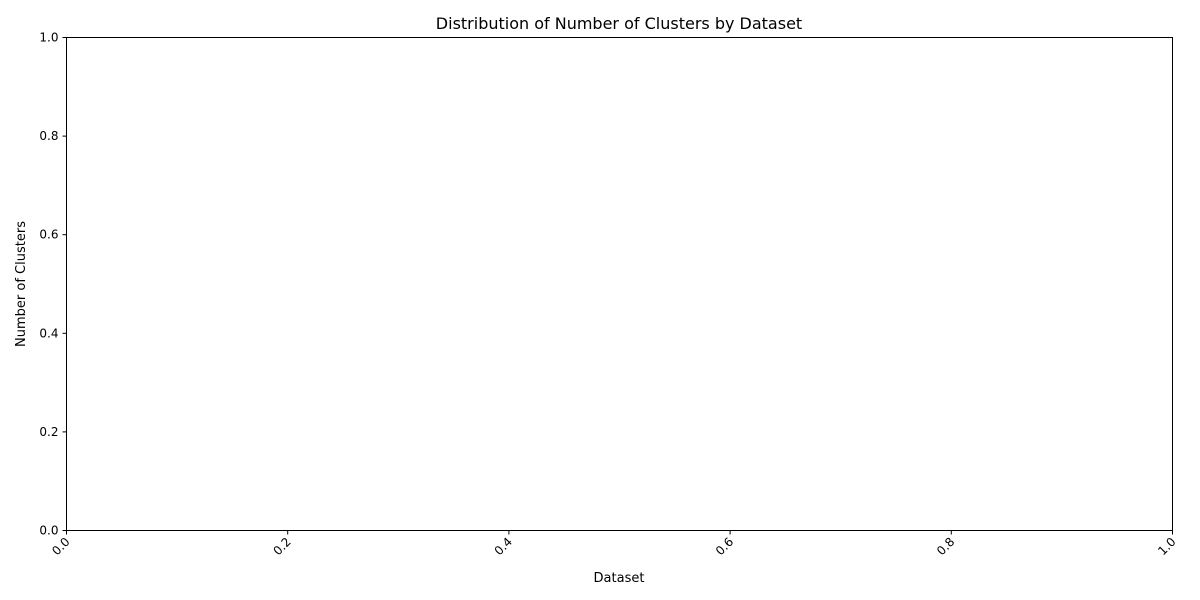 The image size is (1200, 600). What do you see at coordinates (21, 284) in the screenshot?
I see `y-axis-label: Number of Clusters` at bounding box center [21, 284].